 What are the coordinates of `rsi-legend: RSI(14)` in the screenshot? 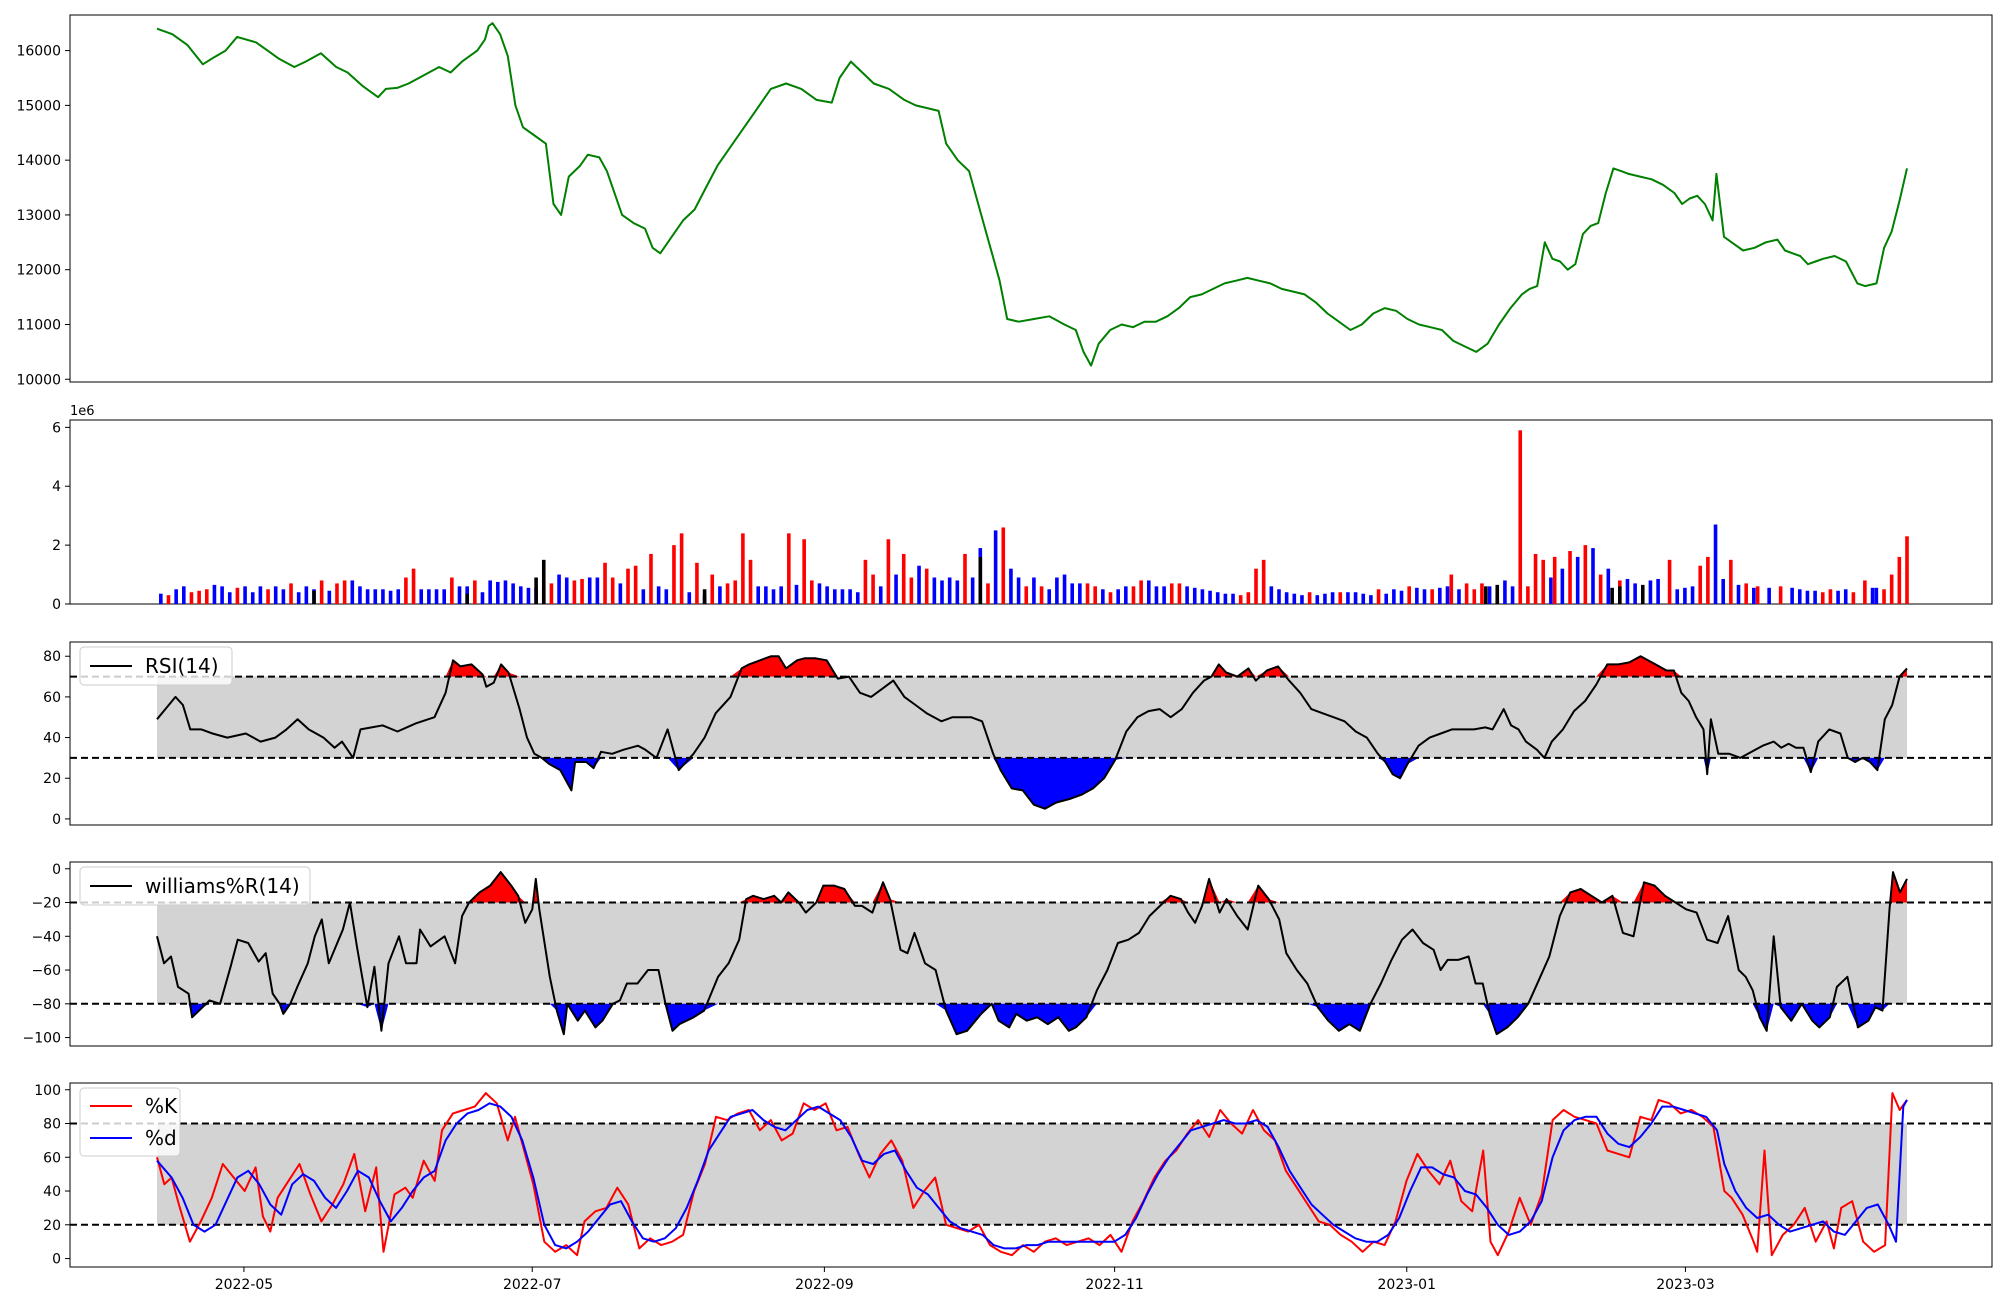 It's located at (156, 666).